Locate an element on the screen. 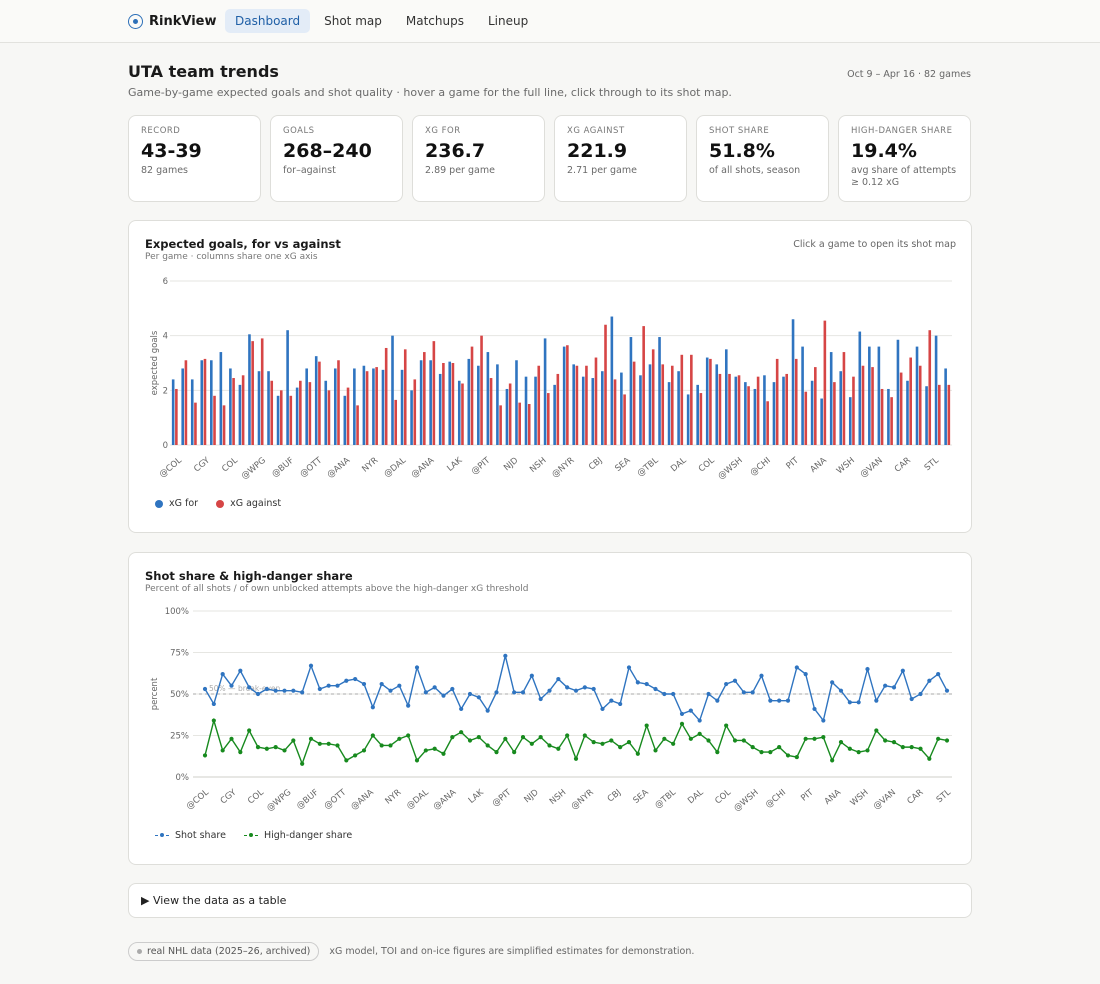  legend-label: Shot share is located at coordinates (200, 835).